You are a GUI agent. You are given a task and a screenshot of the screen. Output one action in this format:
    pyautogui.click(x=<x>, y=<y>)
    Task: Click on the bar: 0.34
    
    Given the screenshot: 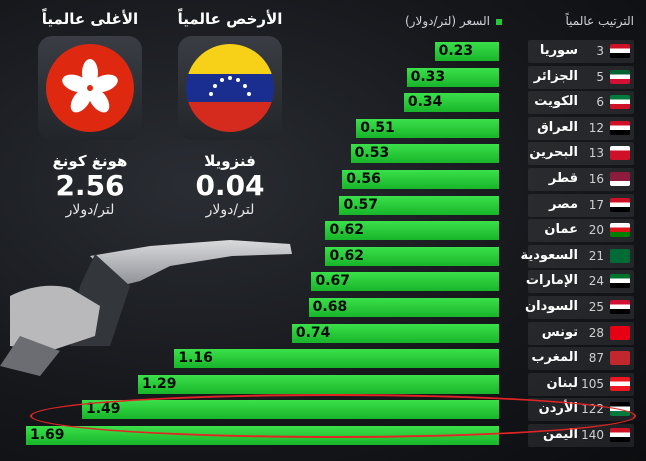 What is the action you would take?
    pyautogui.click(x=451, y=103)
    